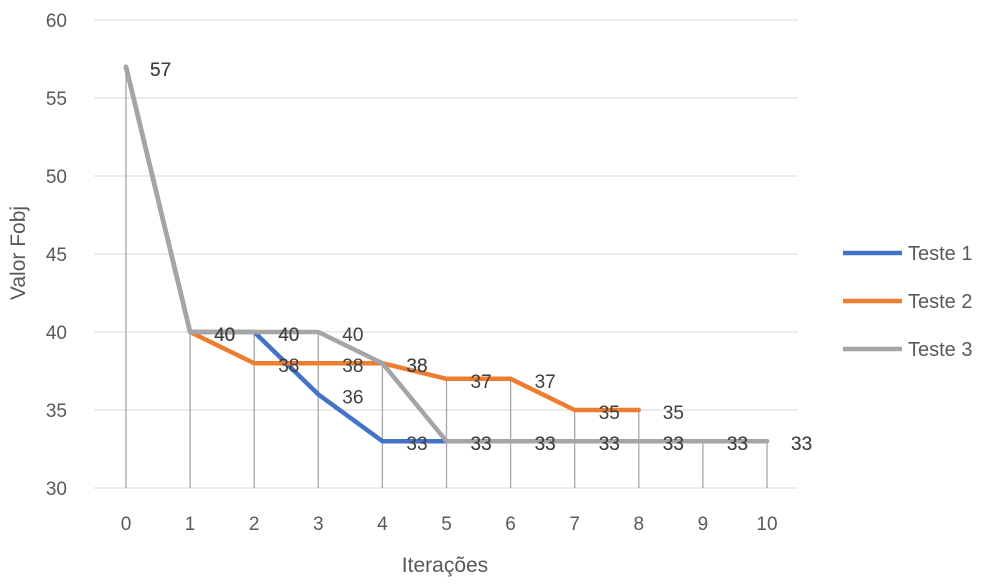  I want to click on x-tick-label: 4, so click(382, 524).